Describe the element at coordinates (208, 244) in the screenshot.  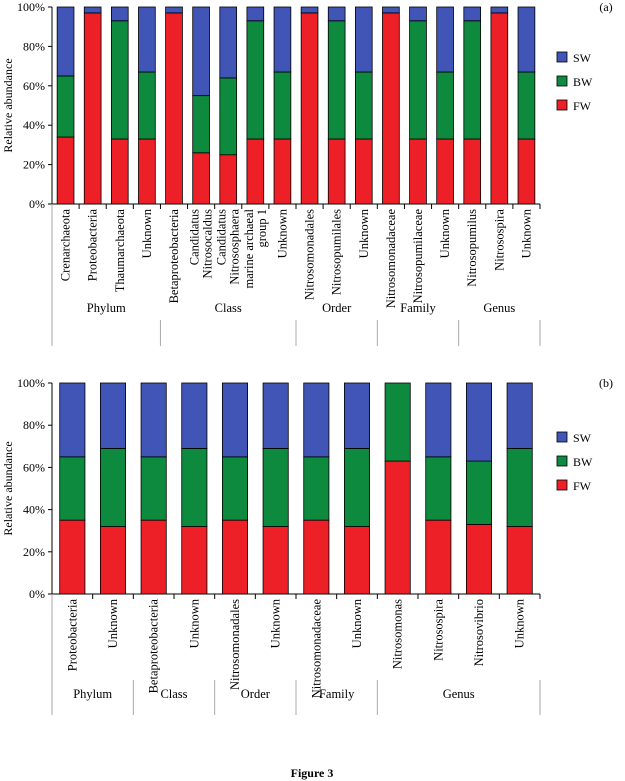
I see `category-label: Nitrosocaldus` at that location.